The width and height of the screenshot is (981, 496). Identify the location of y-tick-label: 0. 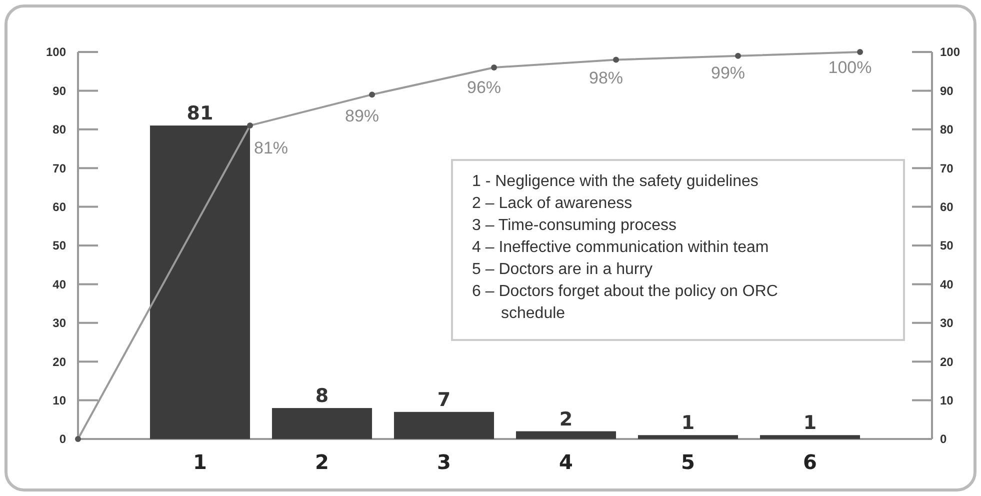
(62, 439).